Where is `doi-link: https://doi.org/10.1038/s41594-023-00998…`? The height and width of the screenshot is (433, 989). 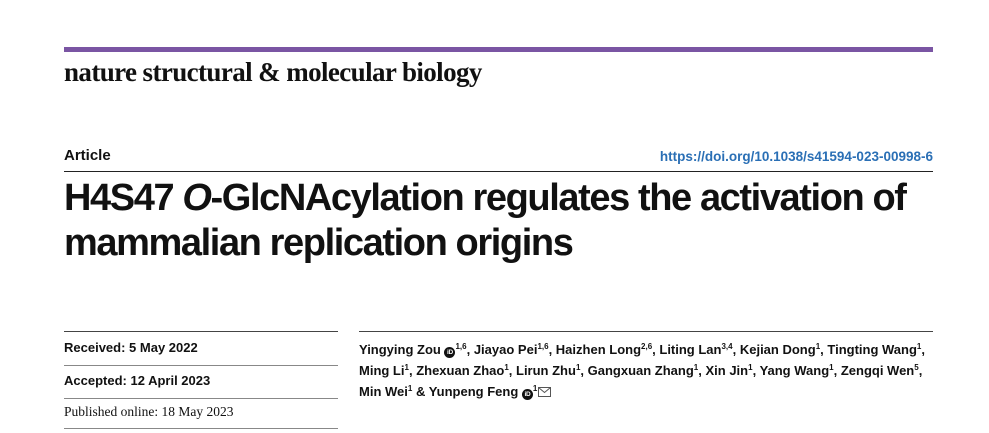
doi-link: https://doi.org/10.1038/s41594-023-00998… is located at coordinates (796, 156).